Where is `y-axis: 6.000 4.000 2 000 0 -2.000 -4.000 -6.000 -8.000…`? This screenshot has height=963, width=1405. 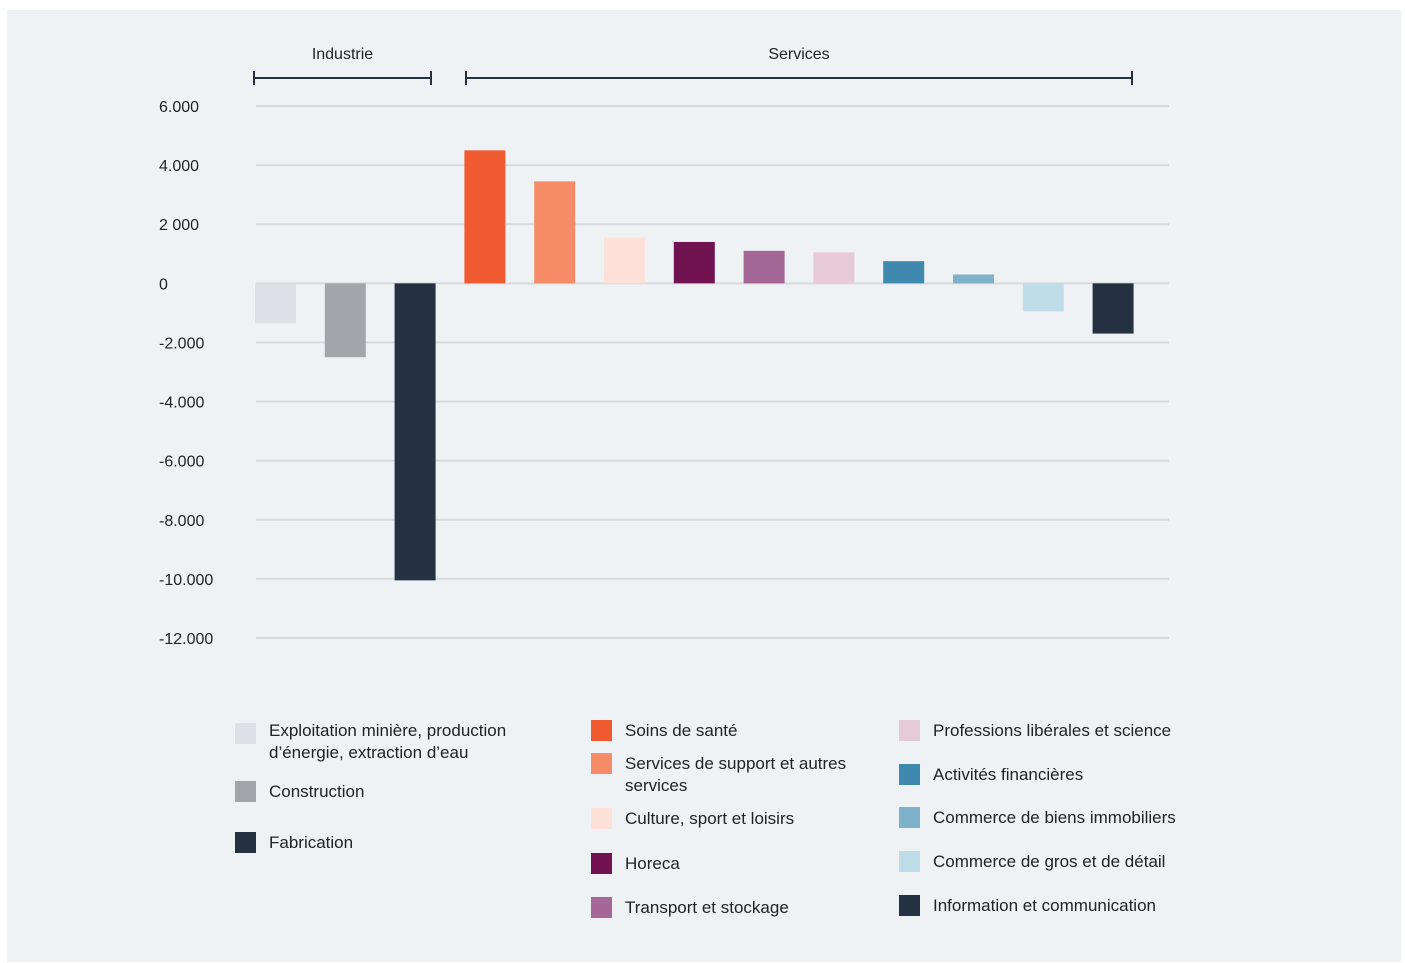
y-axis: 6.000 4.000 2 000 0 -2.000 -4.000 -6.000 -8.000… is located at coordinates (186, 373).